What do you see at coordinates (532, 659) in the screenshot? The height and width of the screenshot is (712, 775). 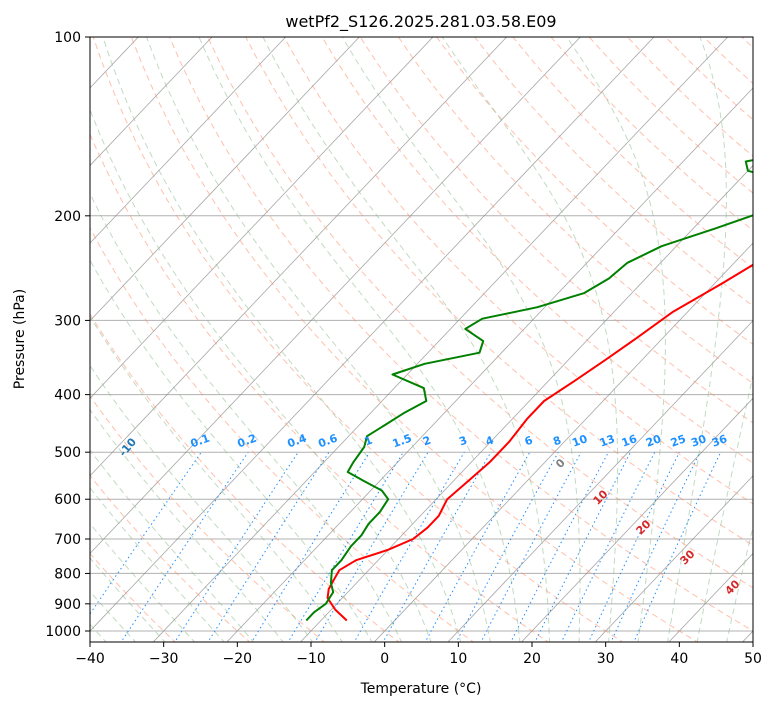 I see `x-tick-label: 20` at bounding box center [532, 659].